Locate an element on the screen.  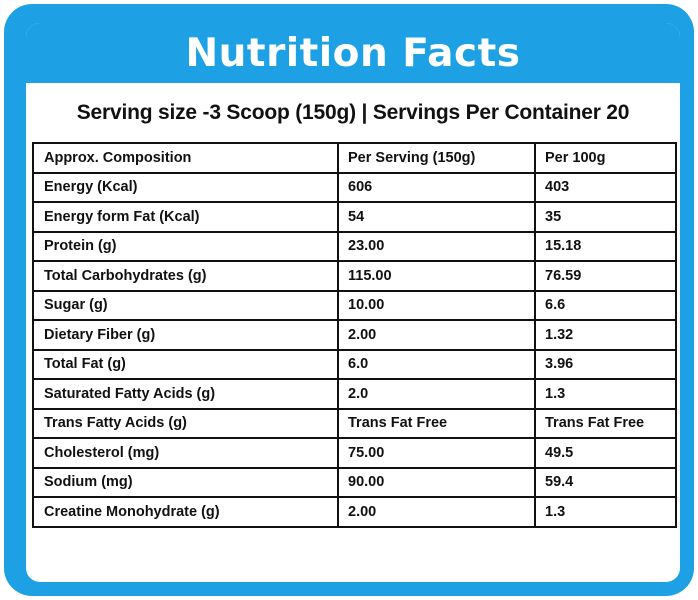
table-row: Dietary Fiber (g) 2.00 1.32 is located at coordinates (354, 335).